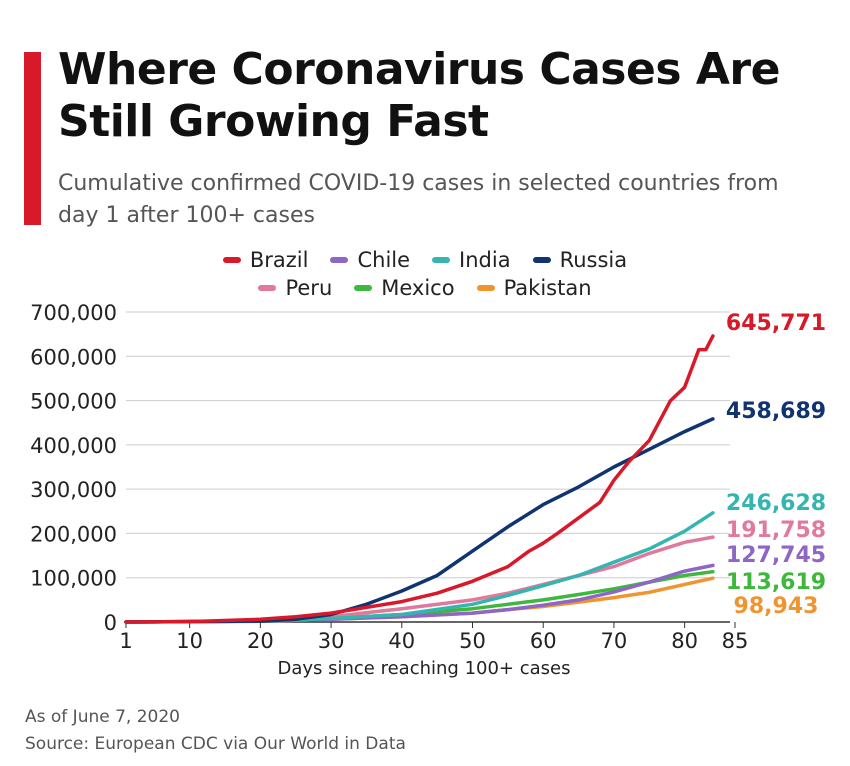 This screenshot has width=850, height=766. Describe the element at coordinates (593, 260) in the screenshot. I see `legend-label-russia: Russia` at that location.